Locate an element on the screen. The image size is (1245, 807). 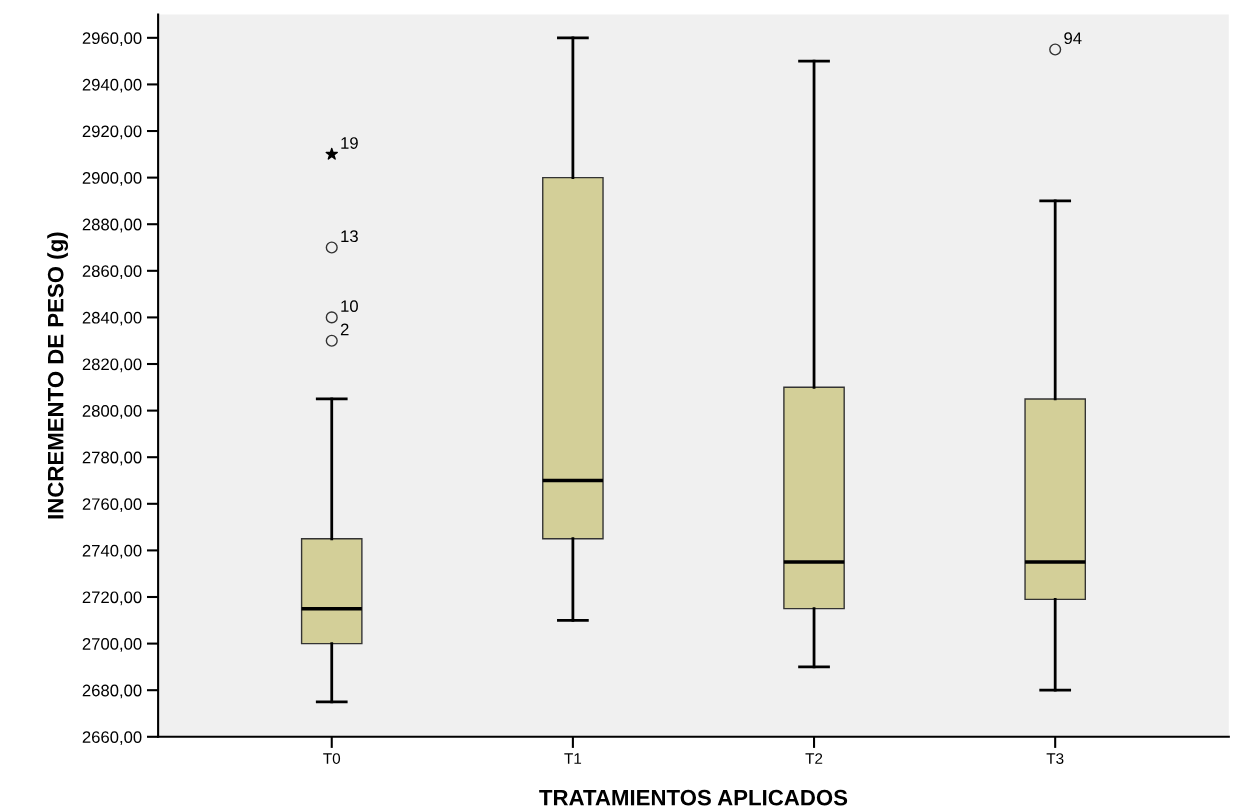
y-tick-label: 2880,00 is located at coordinates (112, 225).